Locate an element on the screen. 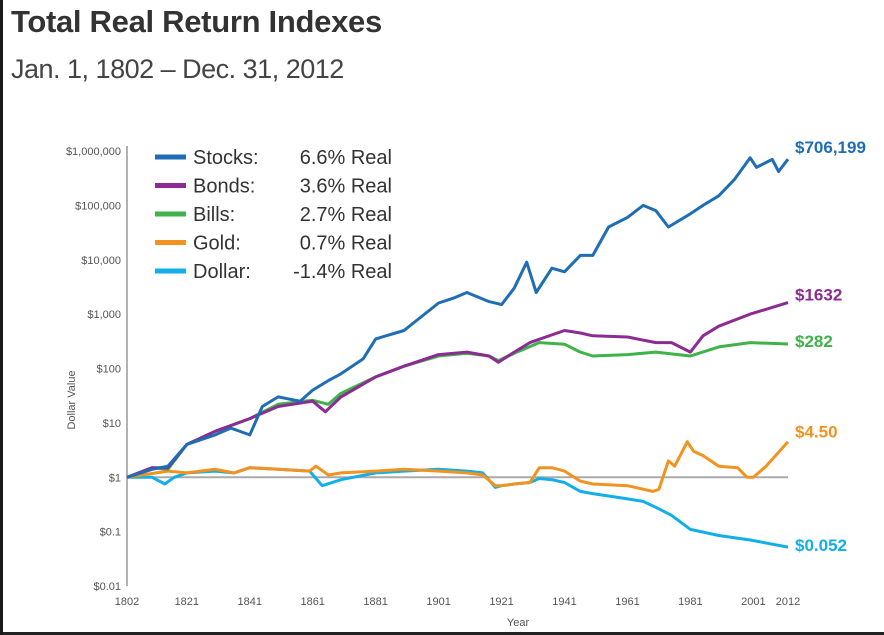  x-tick-label: 1841 is located at coordinates (250, 602).